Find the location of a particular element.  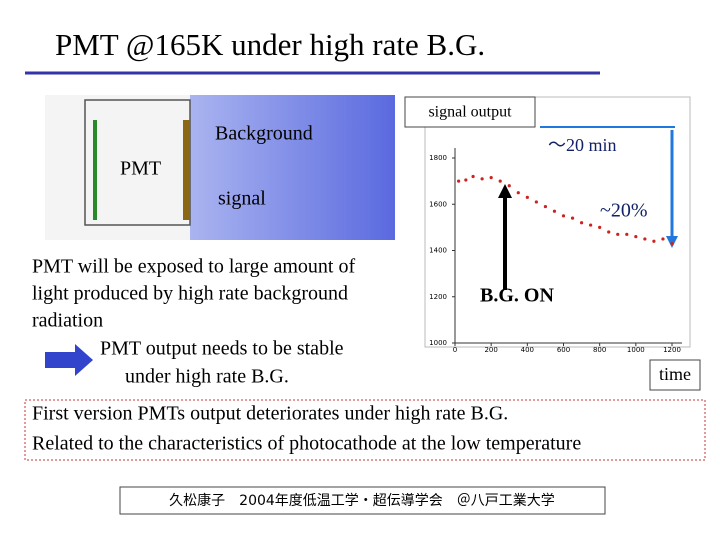

light-region is located at coordinates (292, 167).